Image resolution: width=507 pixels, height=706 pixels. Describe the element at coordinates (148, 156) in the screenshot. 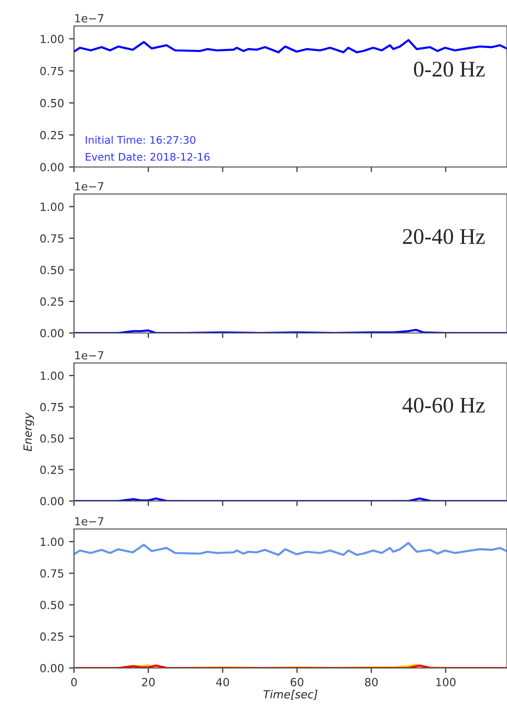

I see `annotation: Event Date: 2018-12-16` at that location.